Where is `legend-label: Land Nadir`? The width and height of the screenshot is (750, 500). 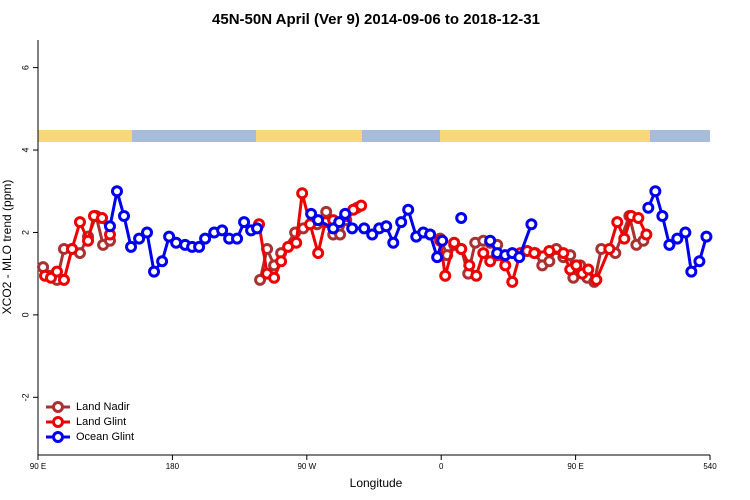
legend-label: Land Nadir is located at coordinates (103, 407).